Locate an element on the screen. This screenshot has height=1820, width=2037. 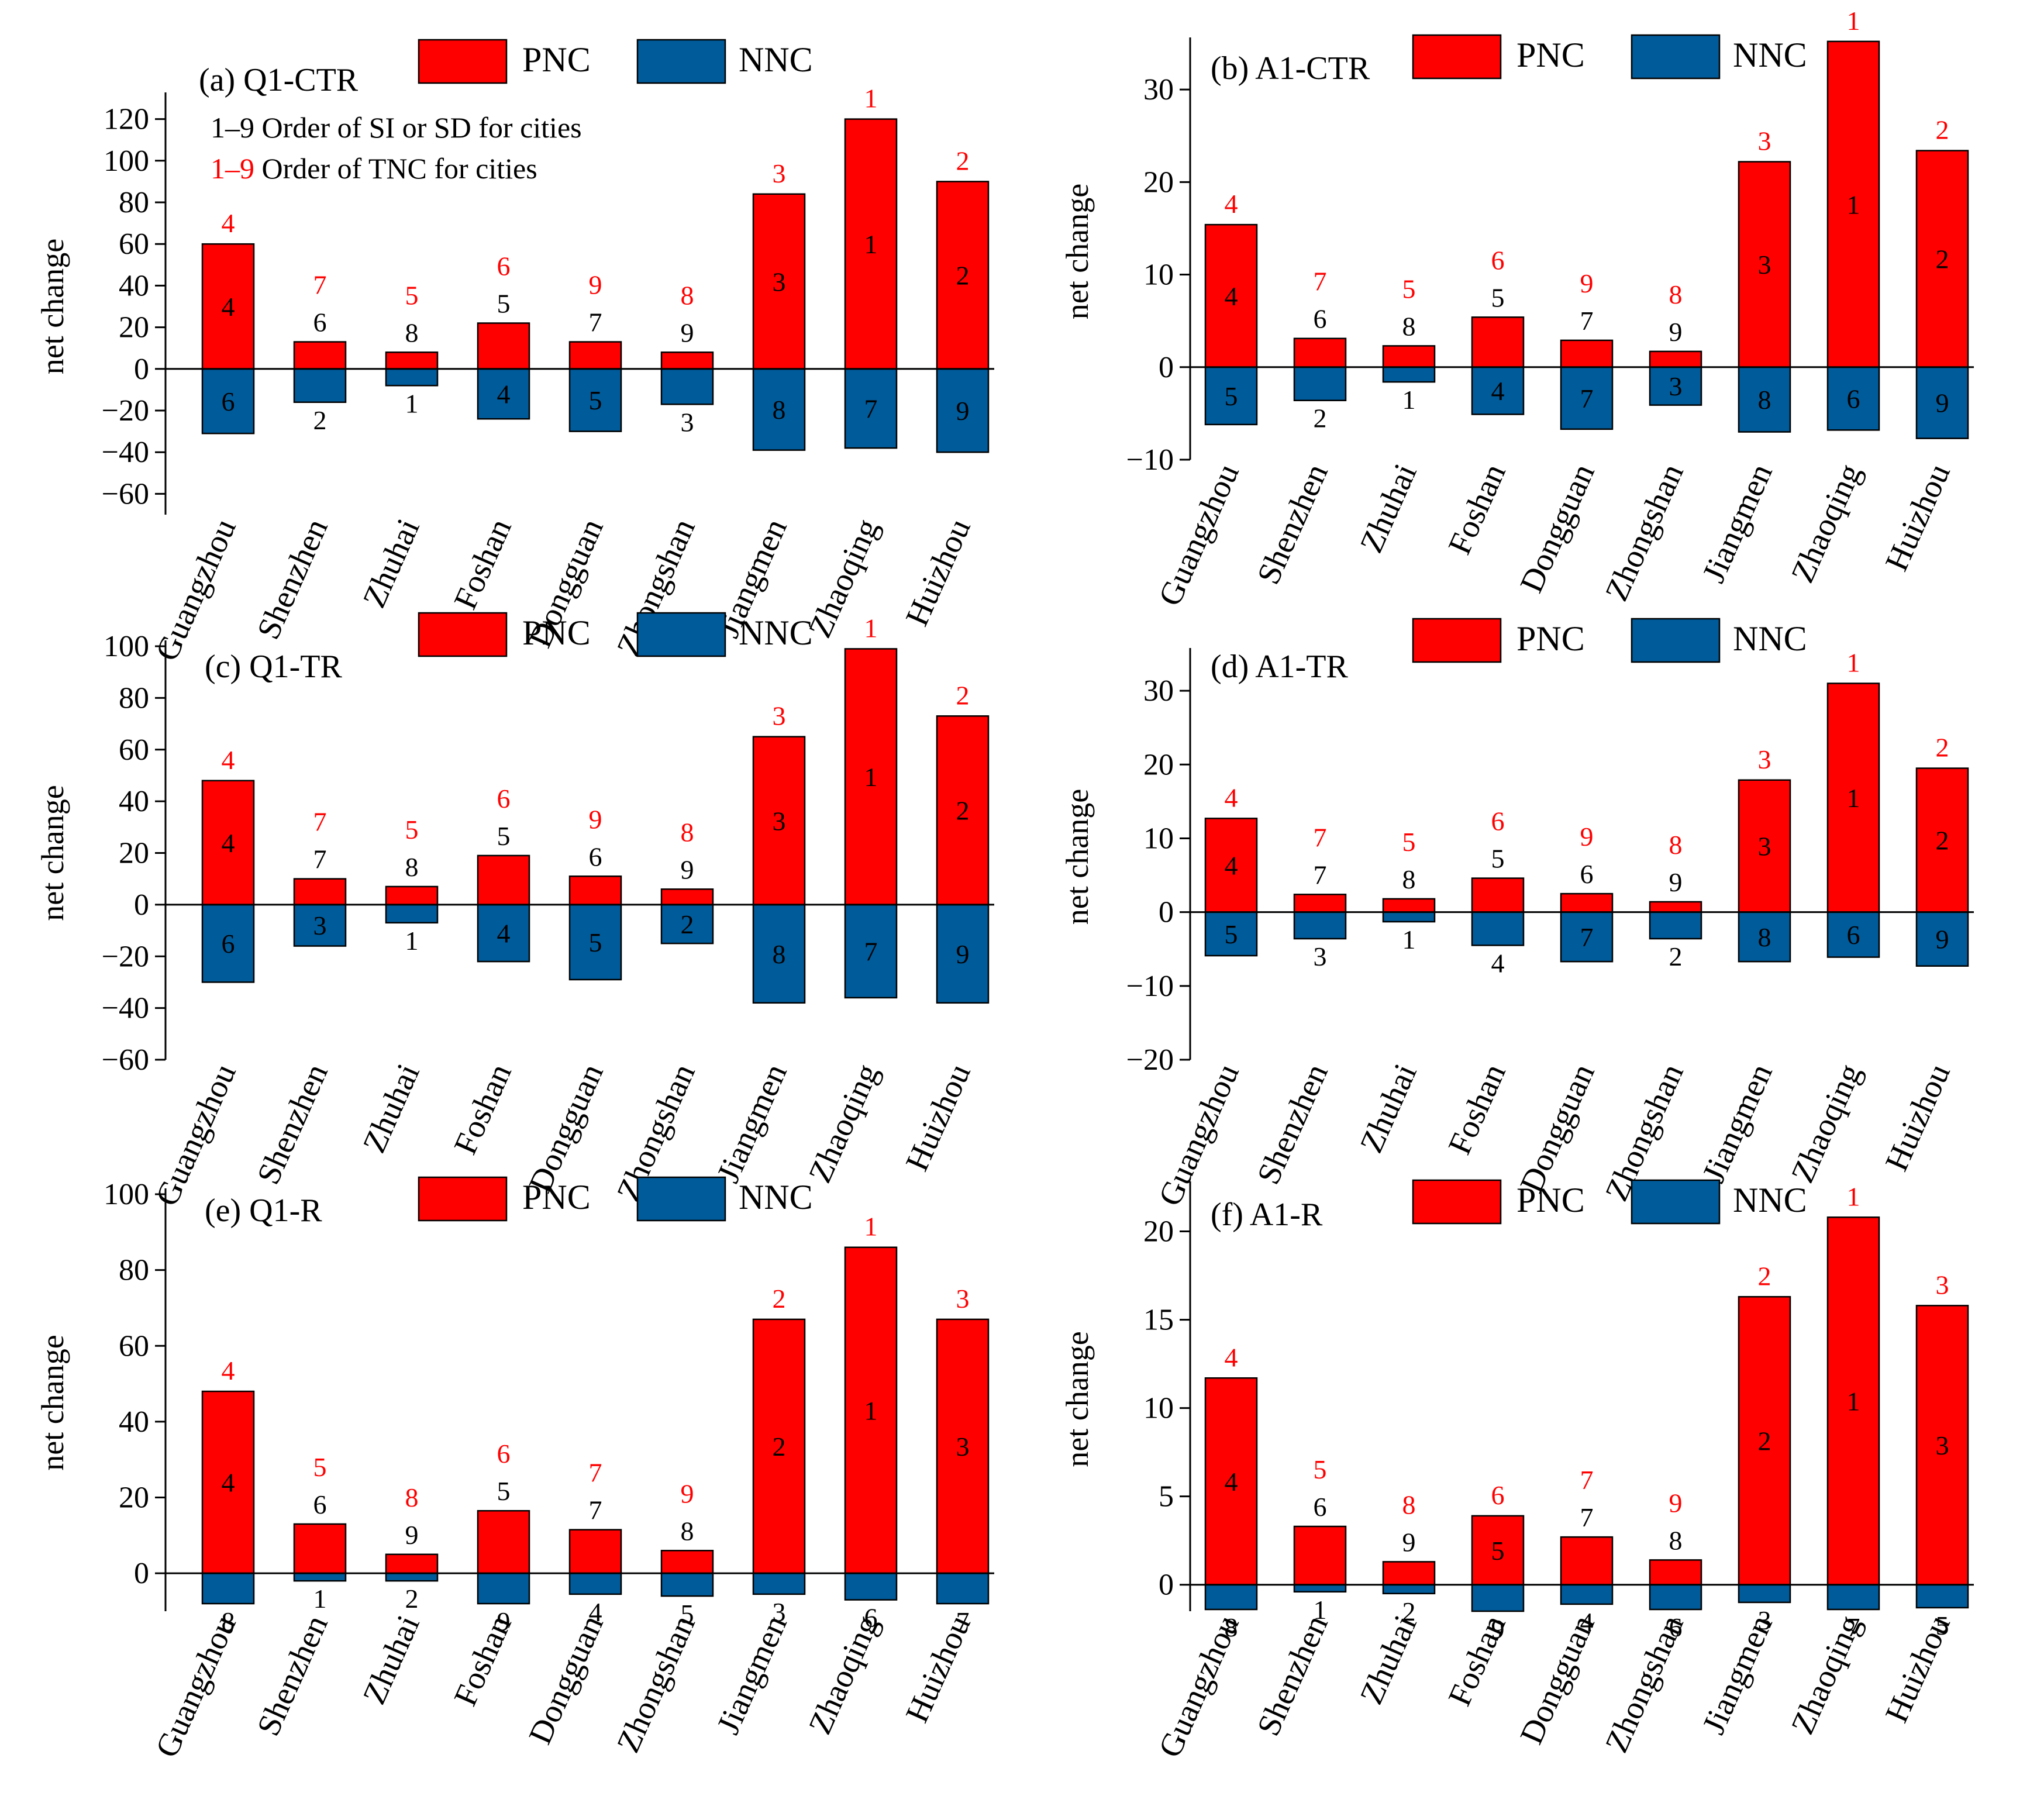
note-text-black: Order of SI or SD for cities is located at coordinates (422, 127).